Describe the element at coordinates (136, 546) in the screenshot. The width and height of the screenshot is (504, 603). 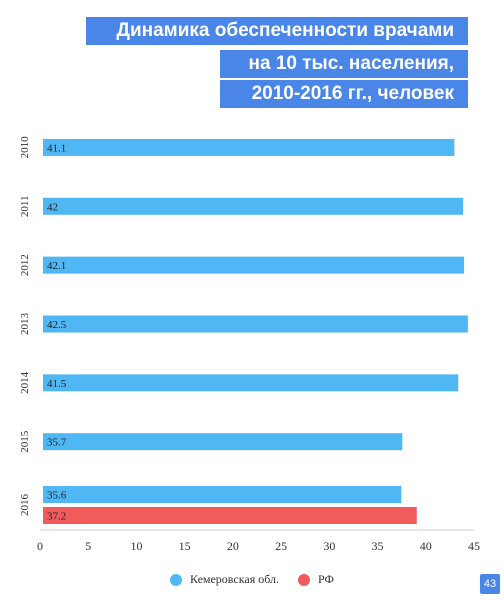
I see `x-tick-label: 10` at that location.